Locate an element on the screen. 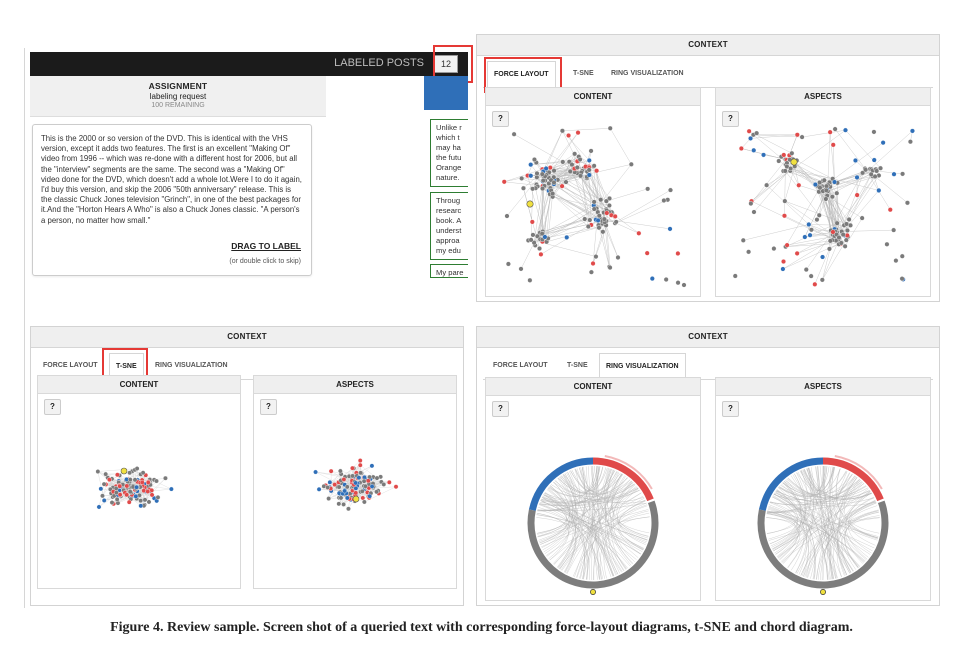 The image size is (963, 653). ring-segment-blue is located at coordinates (791, 484).